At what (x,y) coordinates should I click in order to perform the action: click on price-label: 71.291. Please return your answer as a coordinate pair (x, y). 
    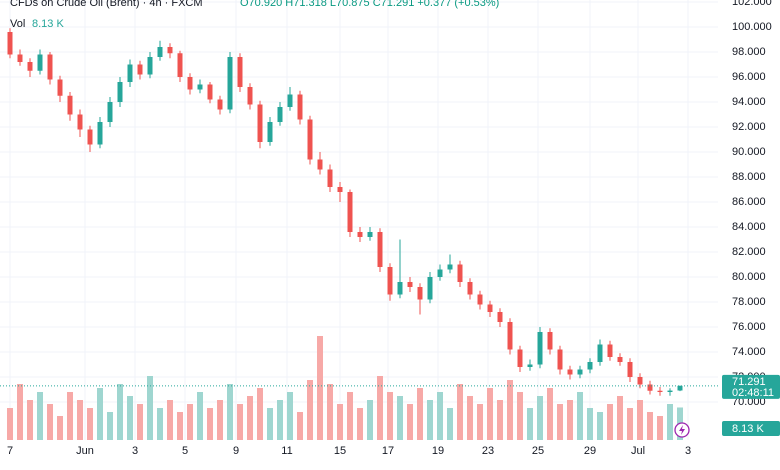
    Looking at the image, I should click on (749, 382).